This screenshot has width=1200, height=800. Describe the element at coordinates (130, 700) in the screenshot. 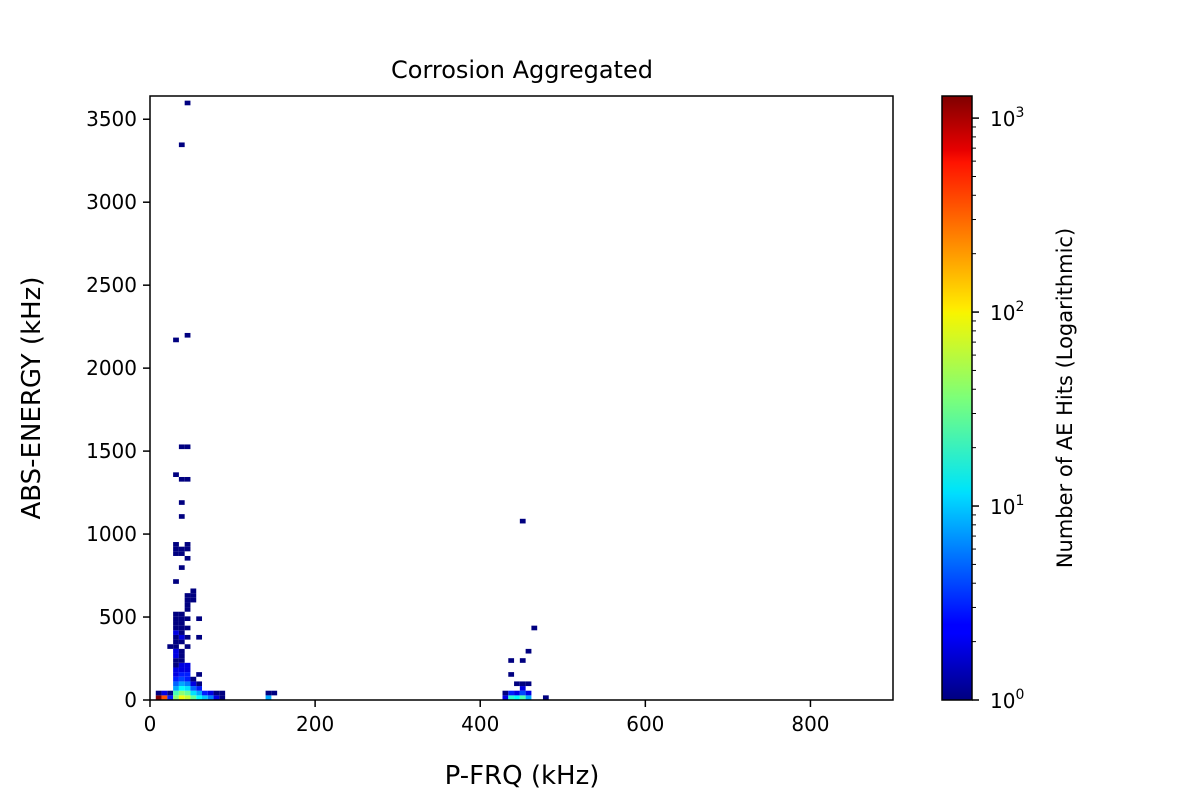

I see `y-tick-label: 0` at that location.